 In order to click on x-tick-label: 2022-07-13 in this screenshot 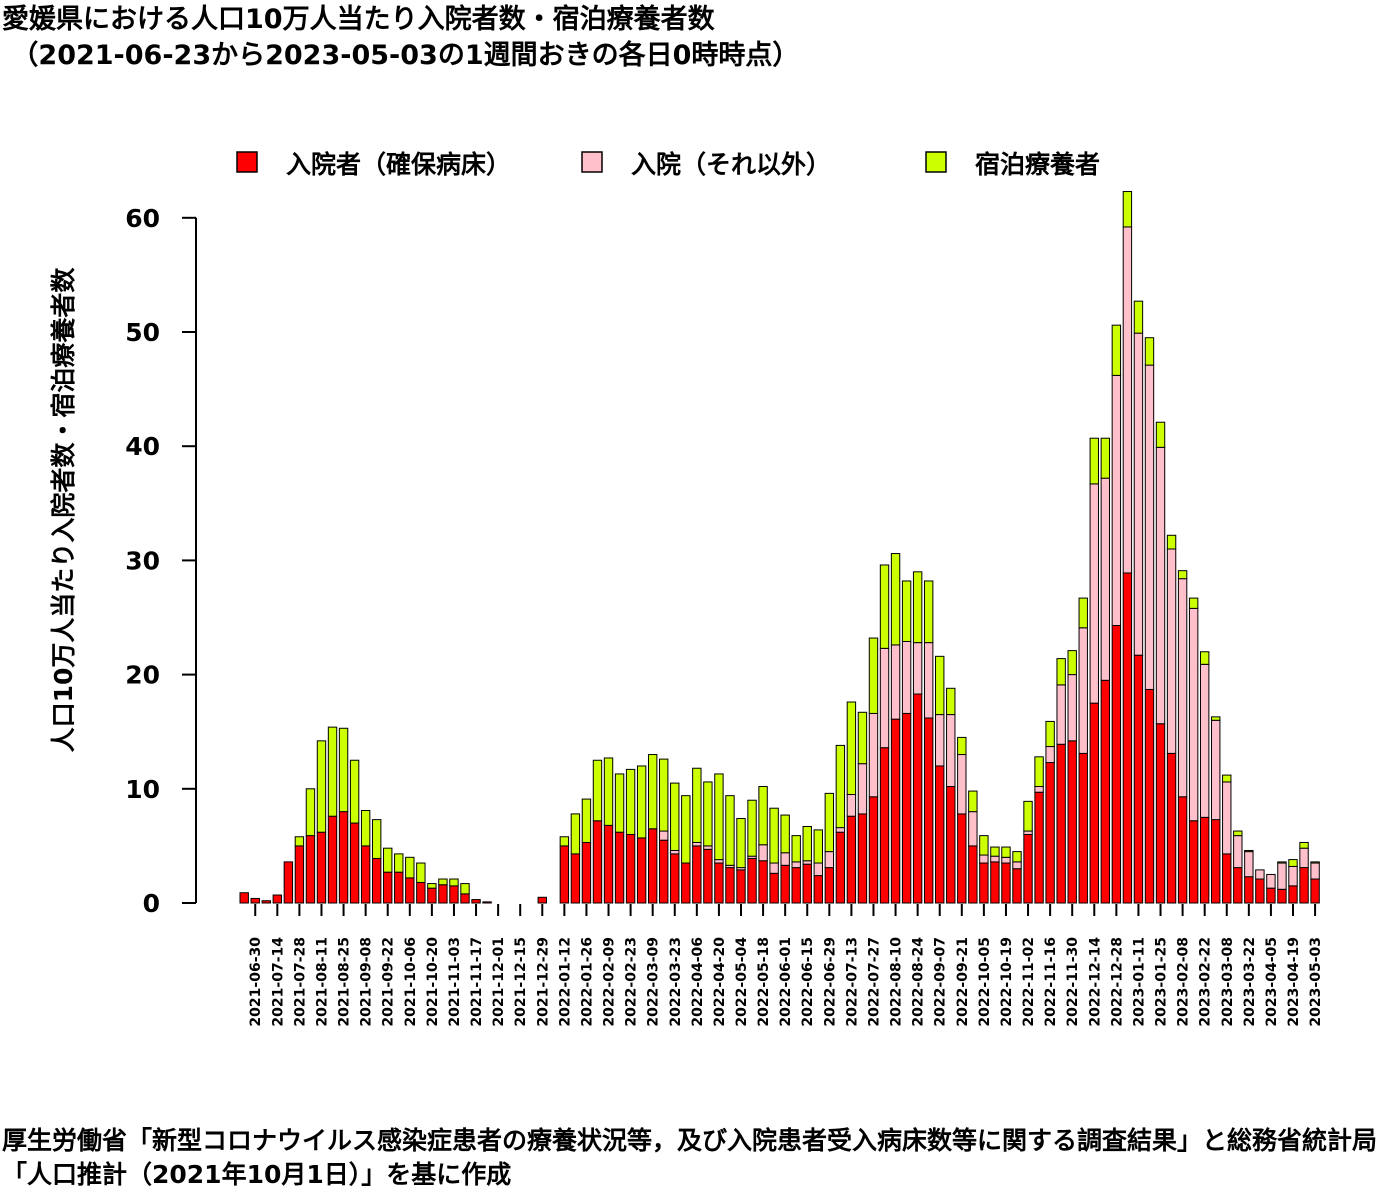, I will do `click(852, 982)`.